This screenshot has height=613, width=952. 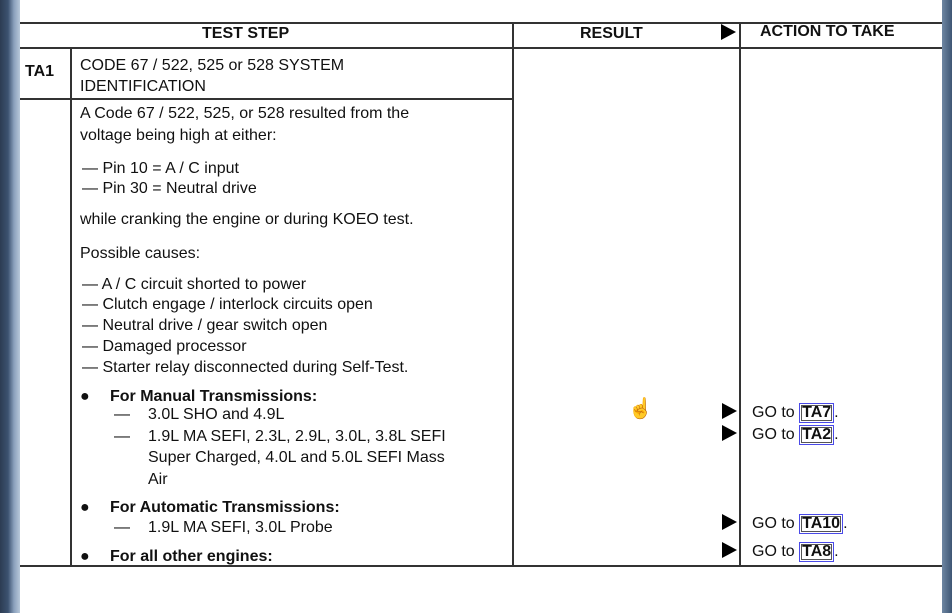 I want to click on manual-item: Super Charged, 4.0L and 5.0L SEFI Mass, so click(x=296, y=457).